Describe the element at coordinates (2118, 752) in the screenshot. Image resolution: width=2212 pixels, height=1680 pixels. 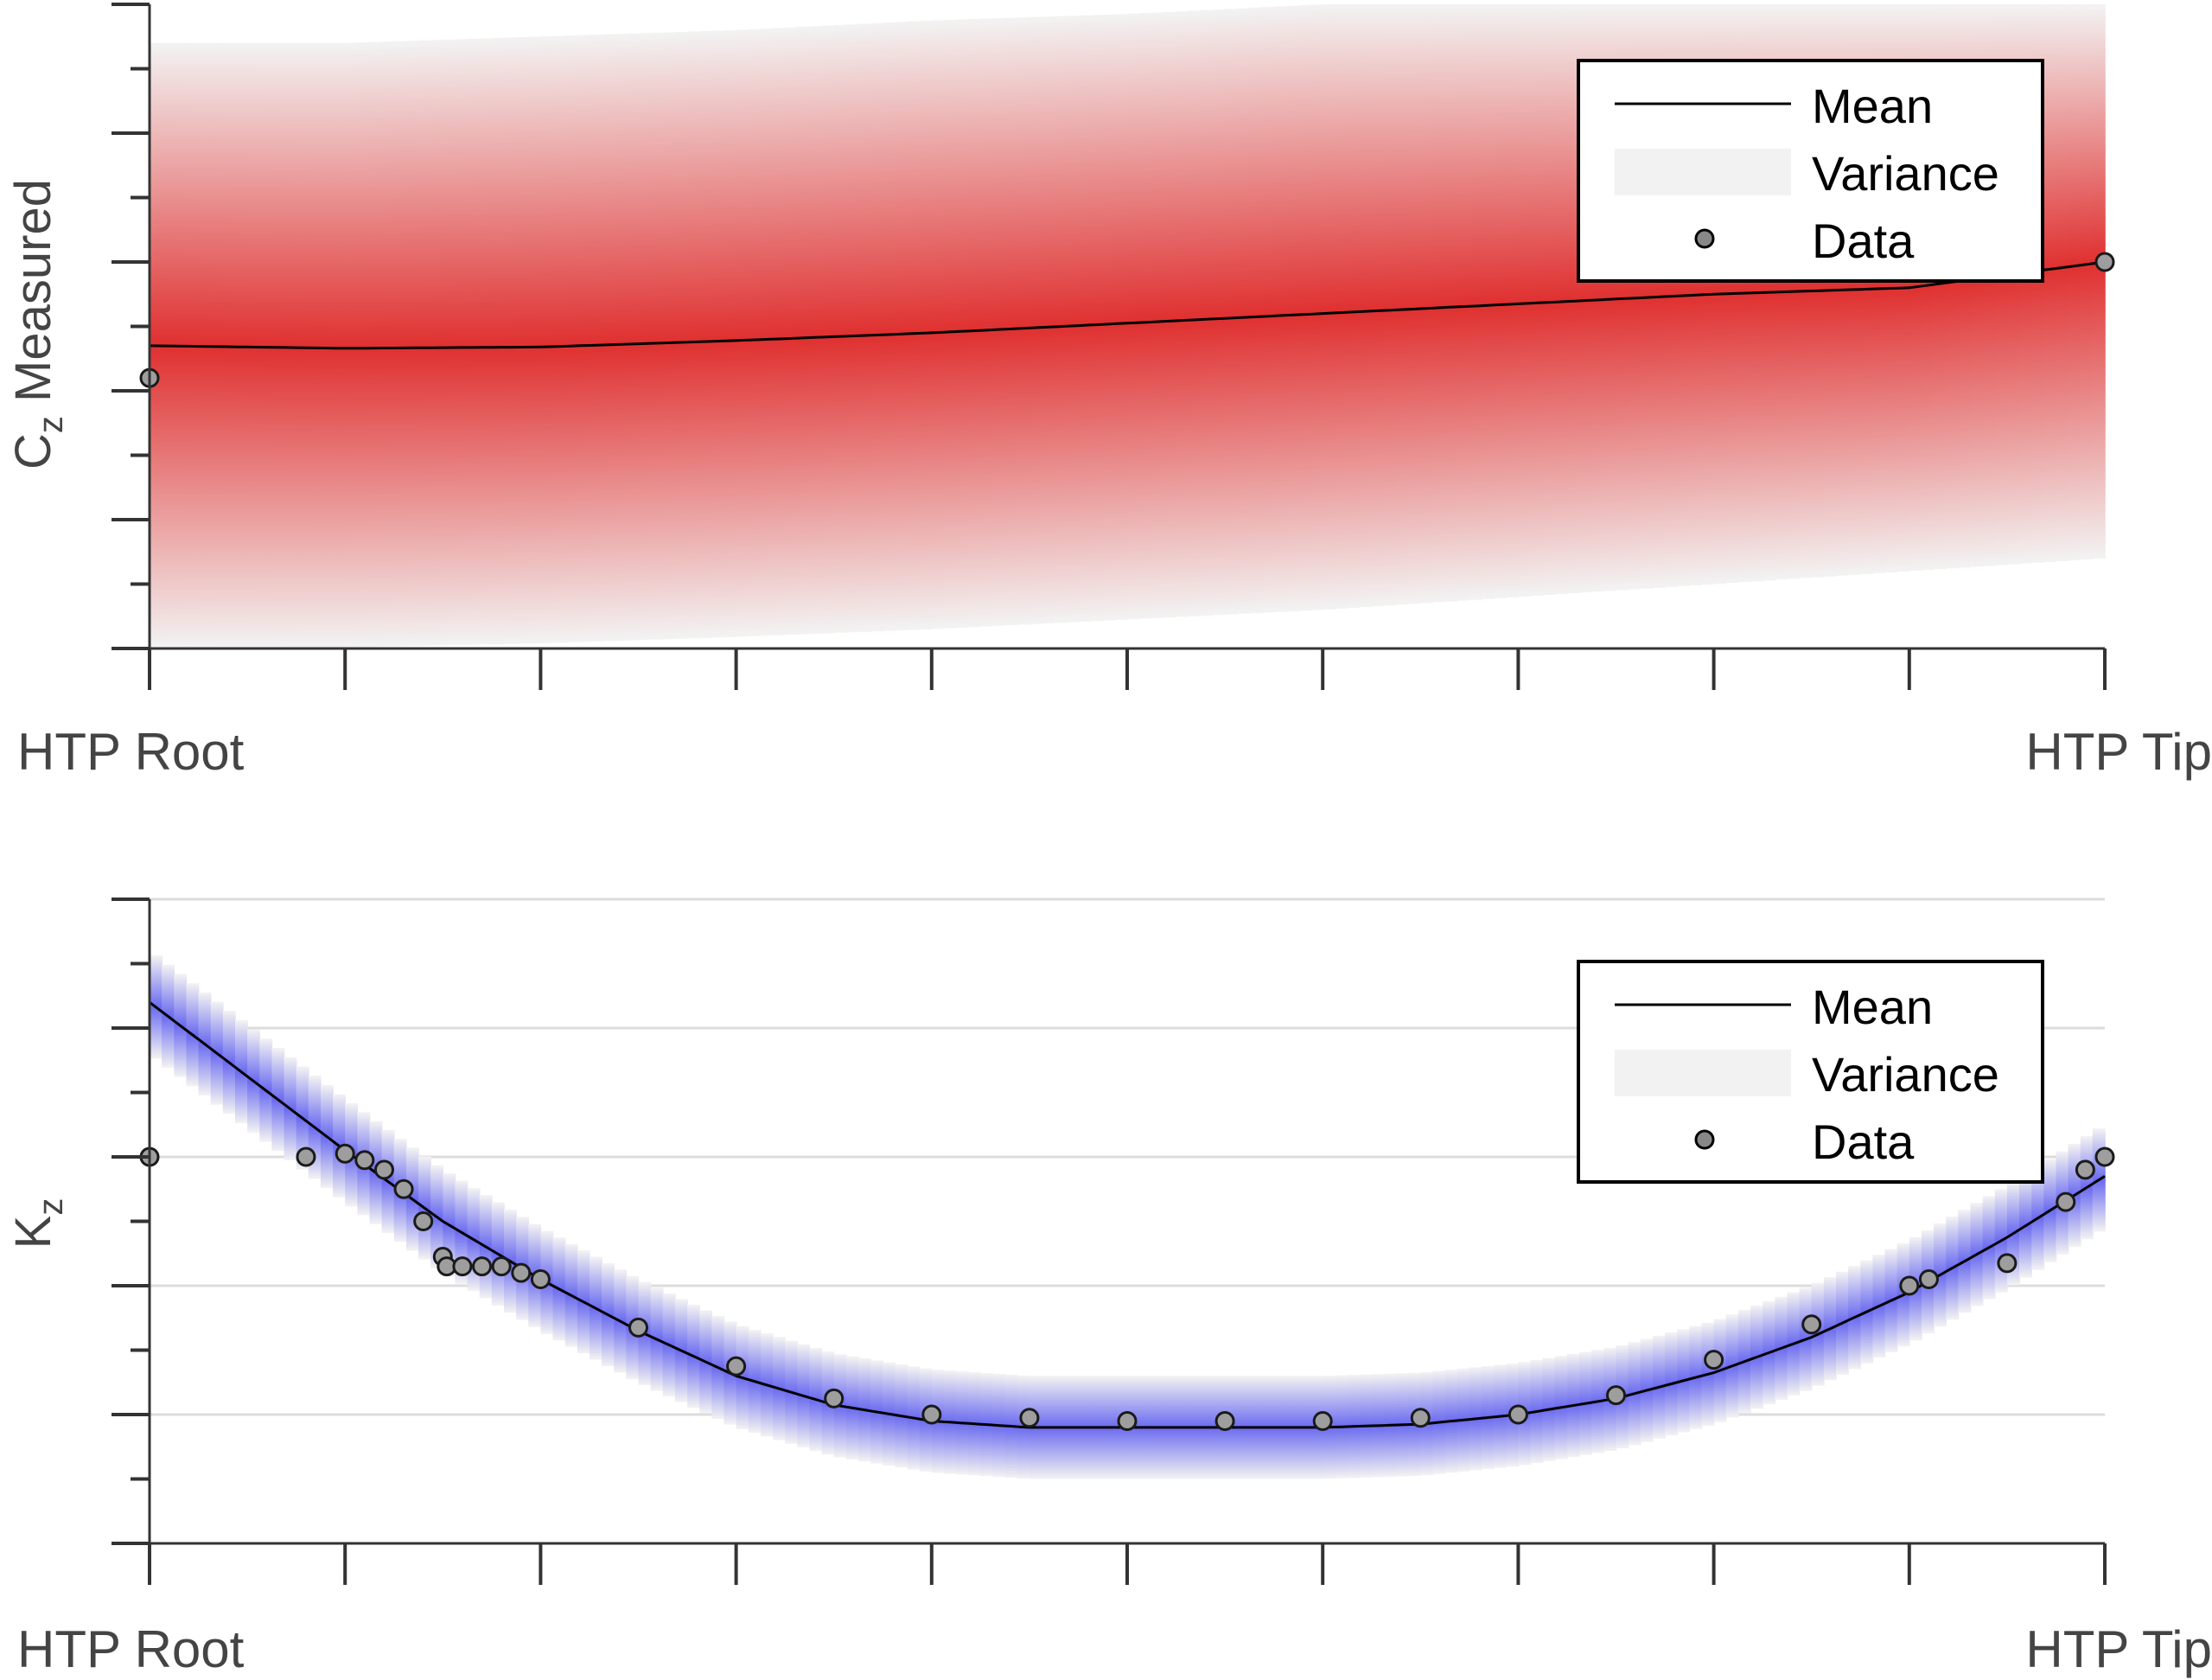
I see `x-tick-label-tip: HTP Tip` at that location.